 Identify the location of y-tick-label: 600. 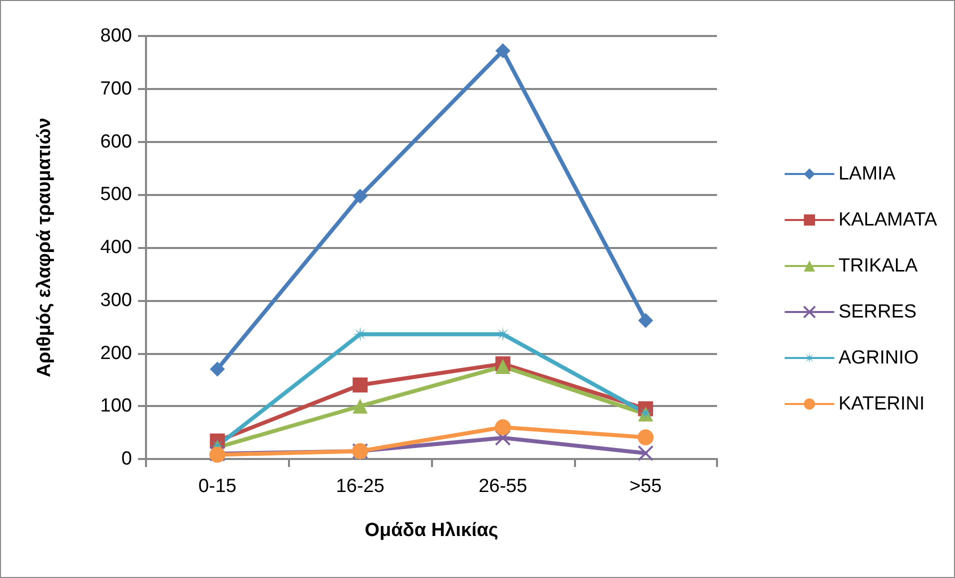
(116, 141).